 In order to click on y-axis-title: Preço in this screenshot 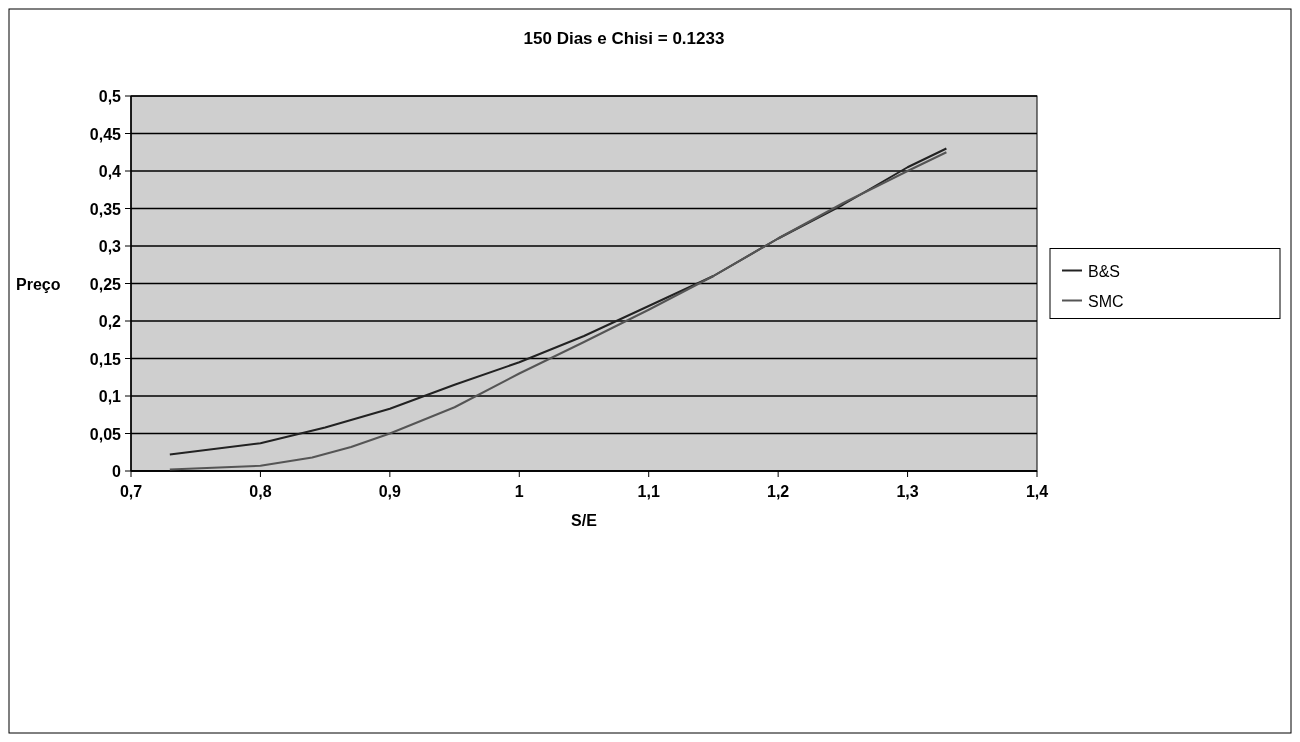, I will do `click(38, 284)`.